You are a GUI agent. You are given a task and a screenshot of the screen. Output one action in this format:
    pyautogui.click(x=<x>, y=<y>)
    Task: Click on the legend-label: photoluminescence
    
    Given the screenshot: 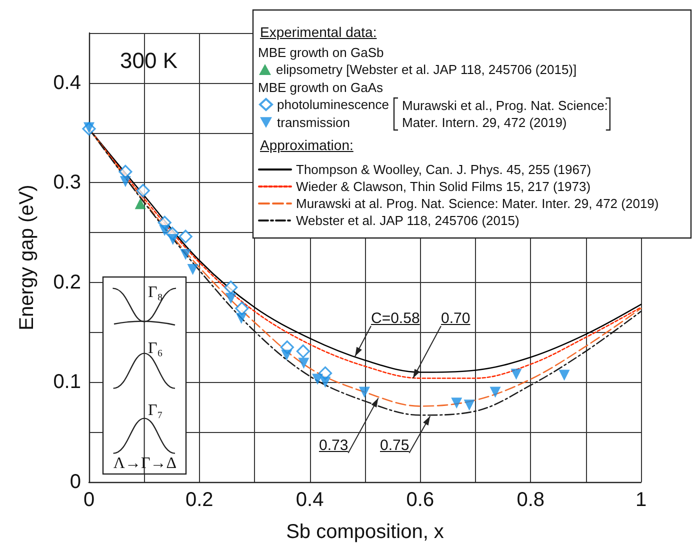 What is the action you would take?
    pyautogui.click(x=333, y=104)
    